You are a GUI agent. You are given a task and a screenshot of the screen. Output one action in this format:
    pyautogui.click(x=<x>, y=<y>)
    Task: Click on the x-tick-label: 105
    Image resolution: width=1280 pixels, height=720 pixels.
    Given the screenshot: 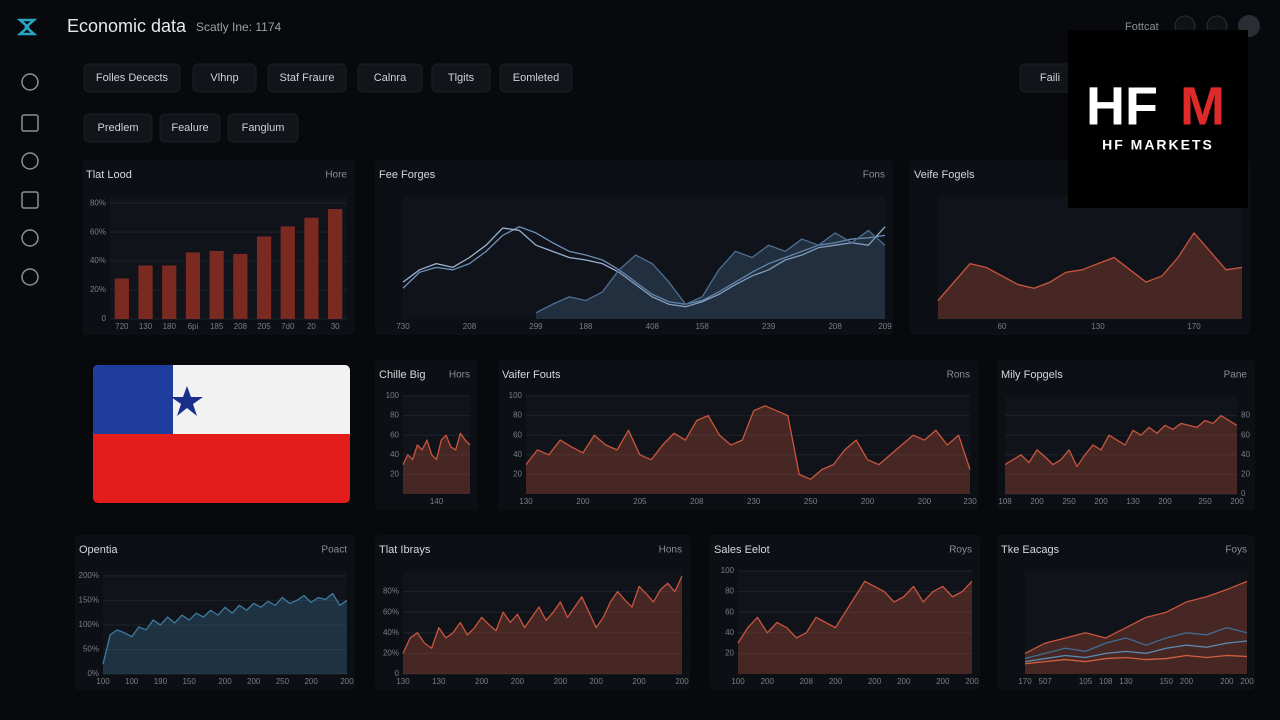 What is the action you would take?
    pyautogui.click(x=1086, y=681)
    